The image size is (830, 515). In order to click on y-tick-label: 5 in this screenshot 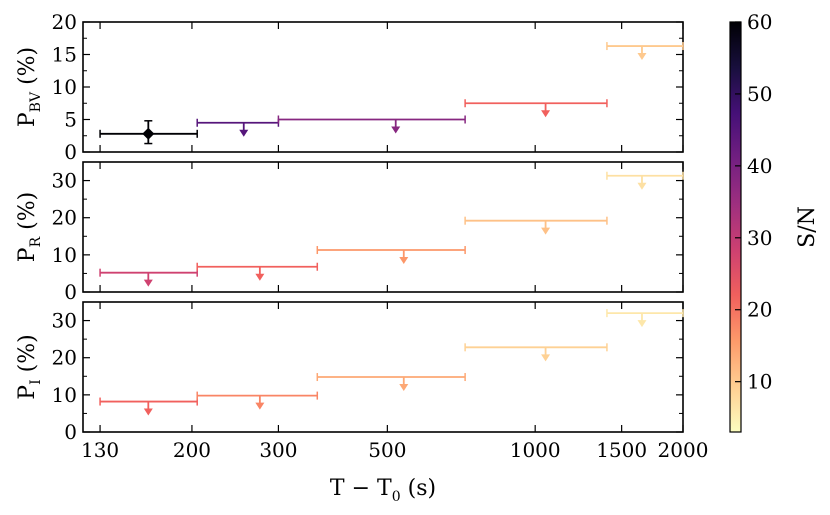, I will do `click(70, 120)`.